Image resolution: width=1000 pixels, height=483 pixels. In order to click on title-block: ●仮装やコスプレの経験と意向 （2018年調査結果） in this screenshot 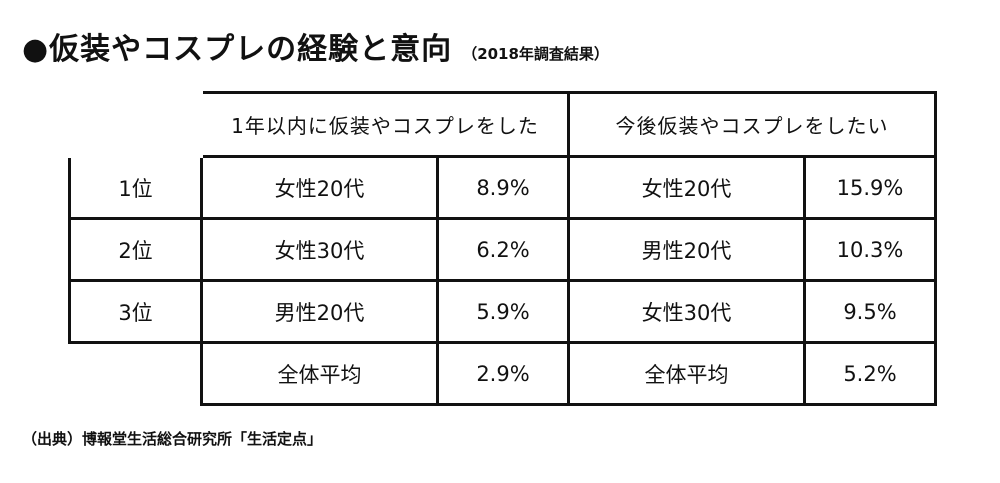, I will do `click(315, 46)`.